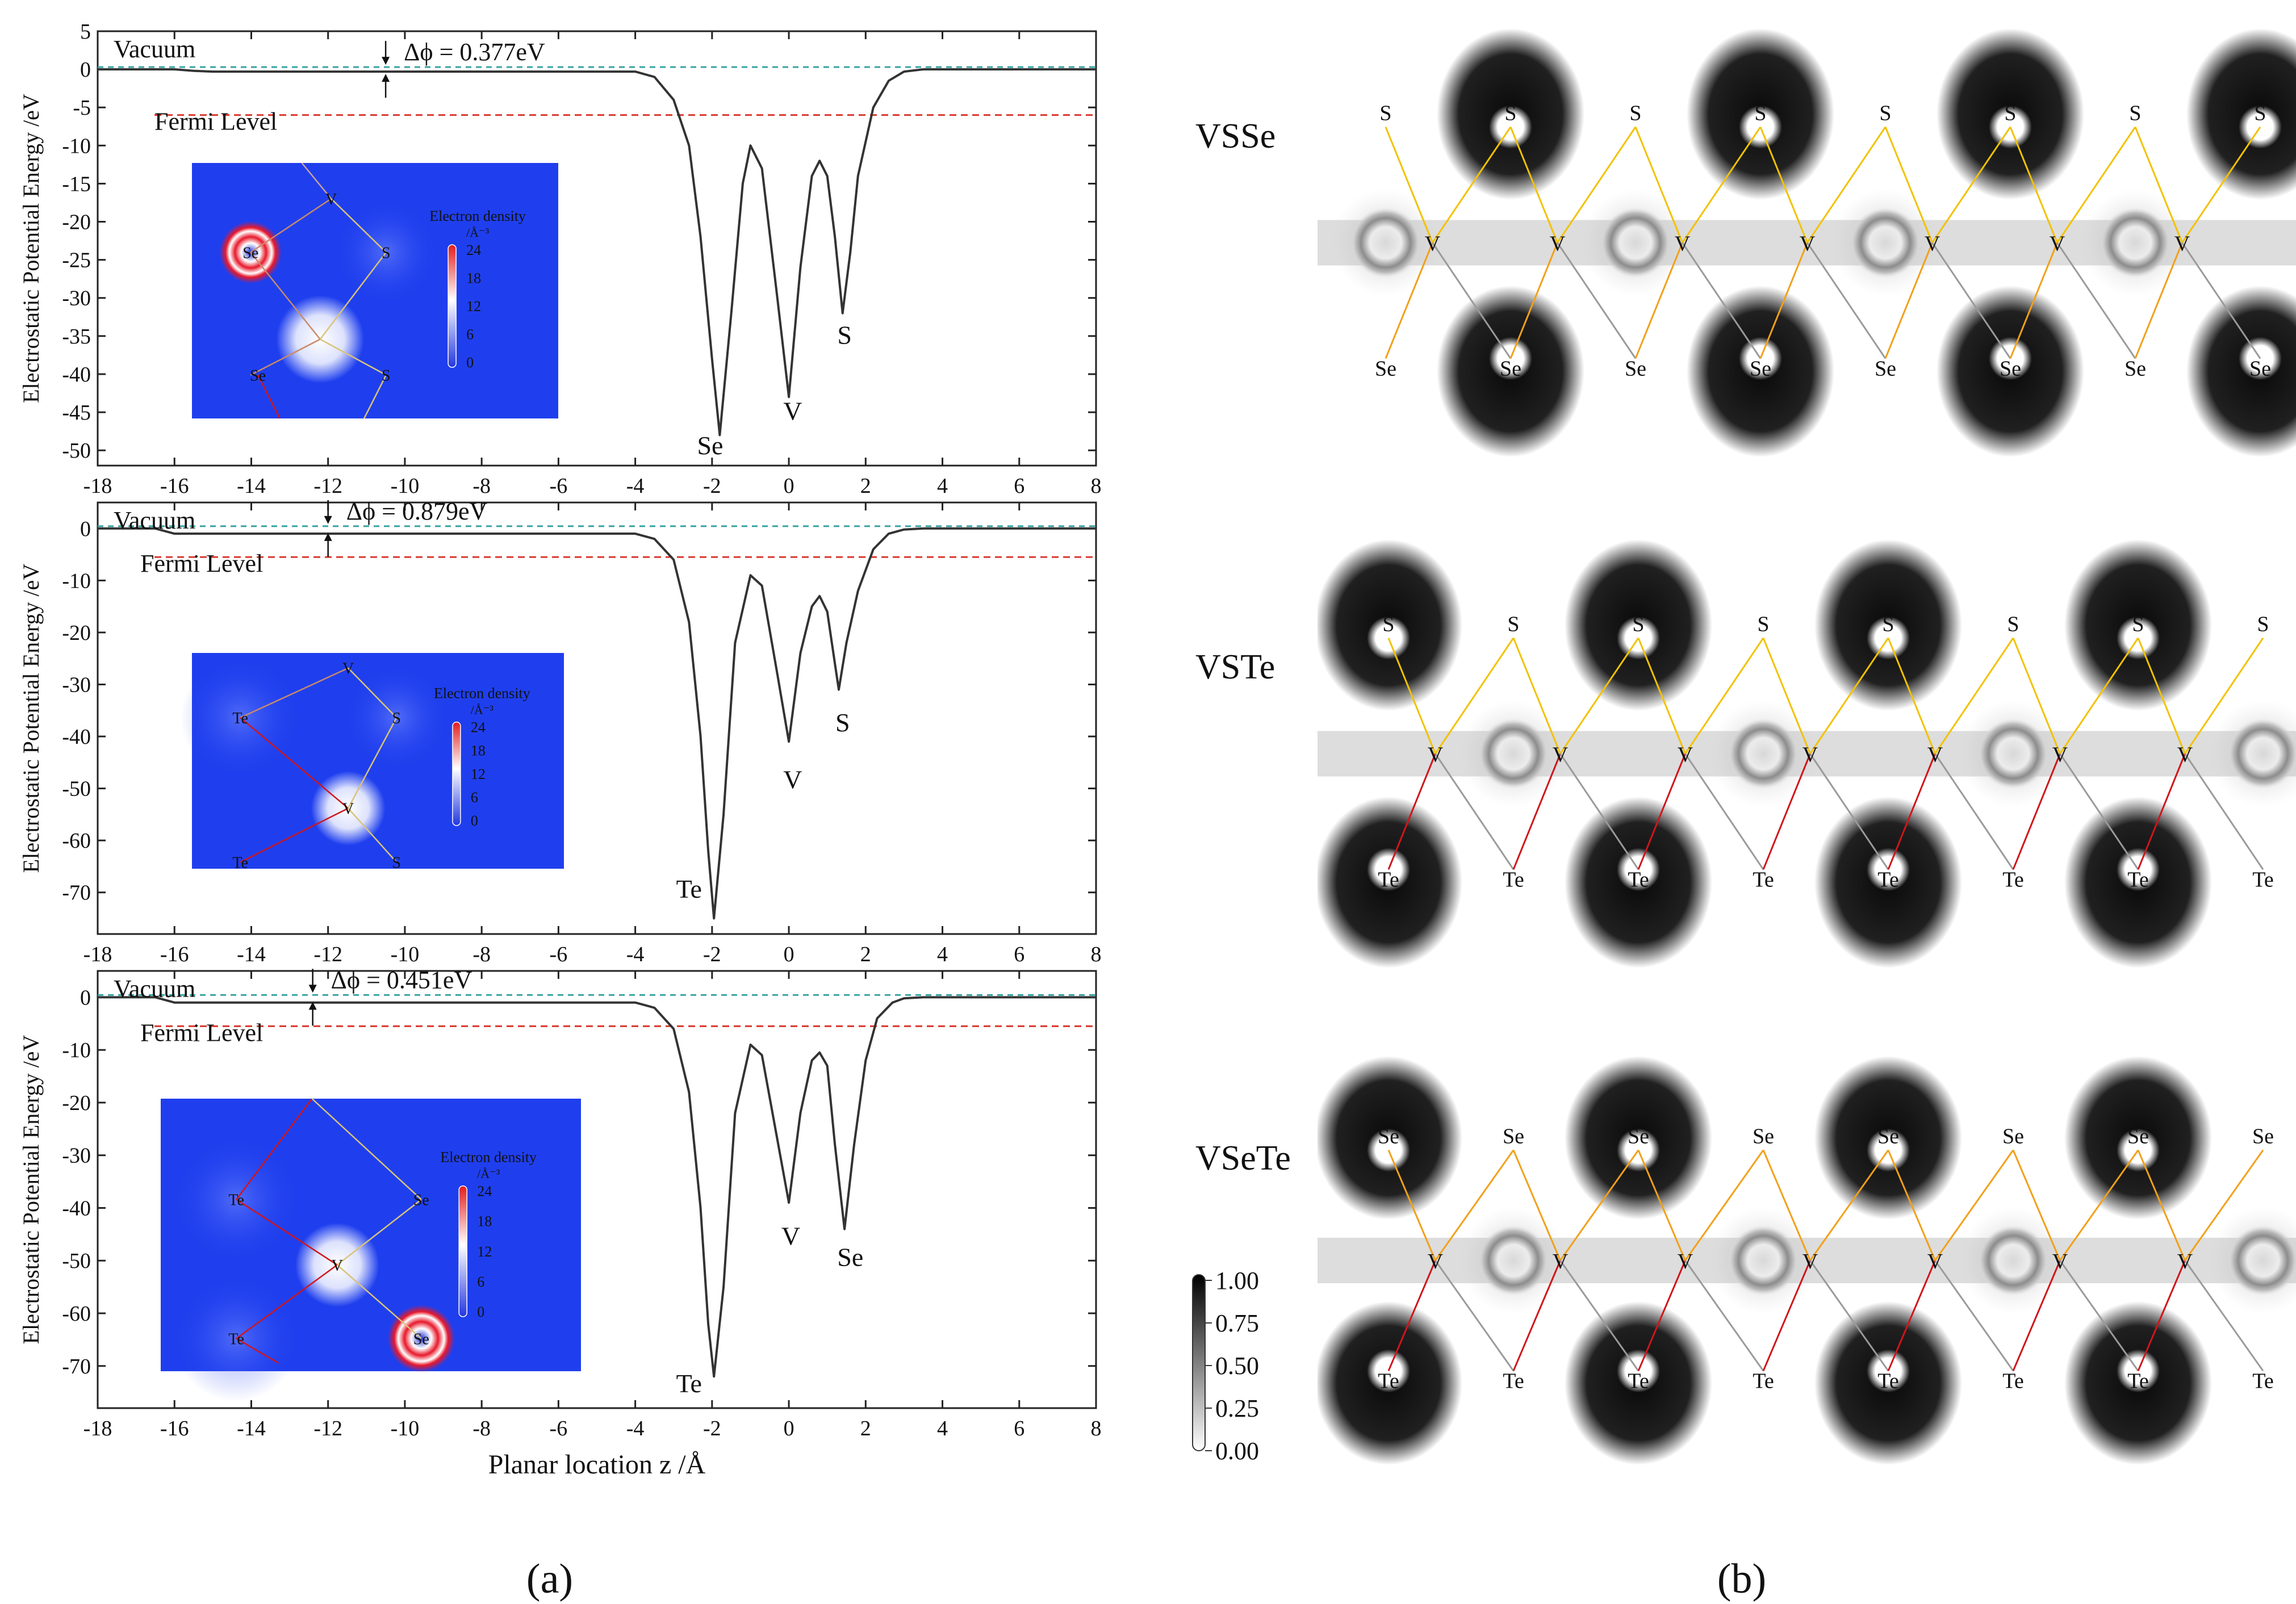 Image resolution: width=2296 pixels, height=1604 pixels. I want to click on peak-label: S, so click(845, 335).